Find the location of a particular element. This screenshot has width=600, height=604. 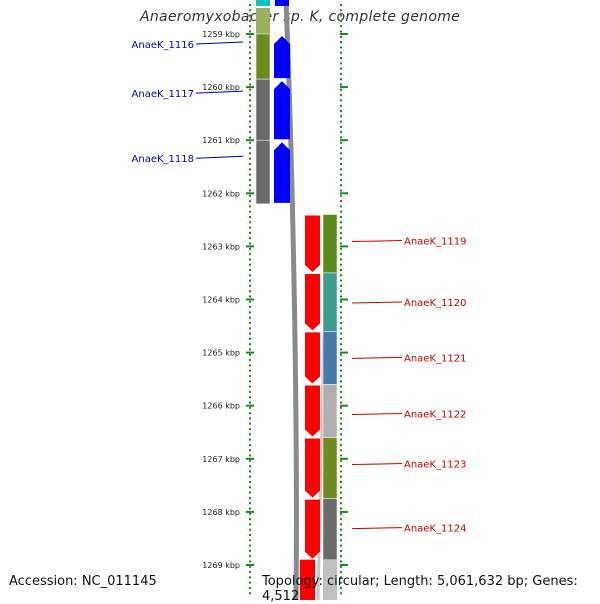

gene-label: AnaeK_1119 is located at coordinates (435, 242).